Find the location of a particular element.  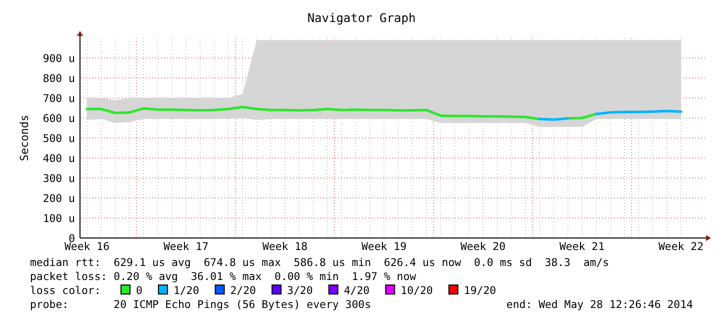

y-tick-label: 400 u is located at coordinates (58, 158).